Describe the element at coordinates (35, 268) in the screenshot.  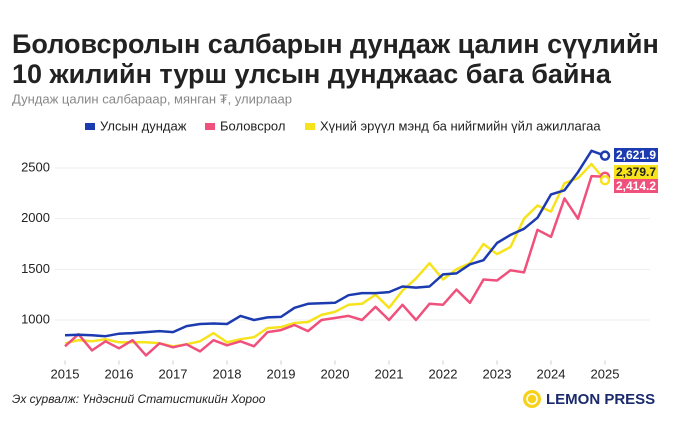
I see `y-tick-label: 1500` at that location.